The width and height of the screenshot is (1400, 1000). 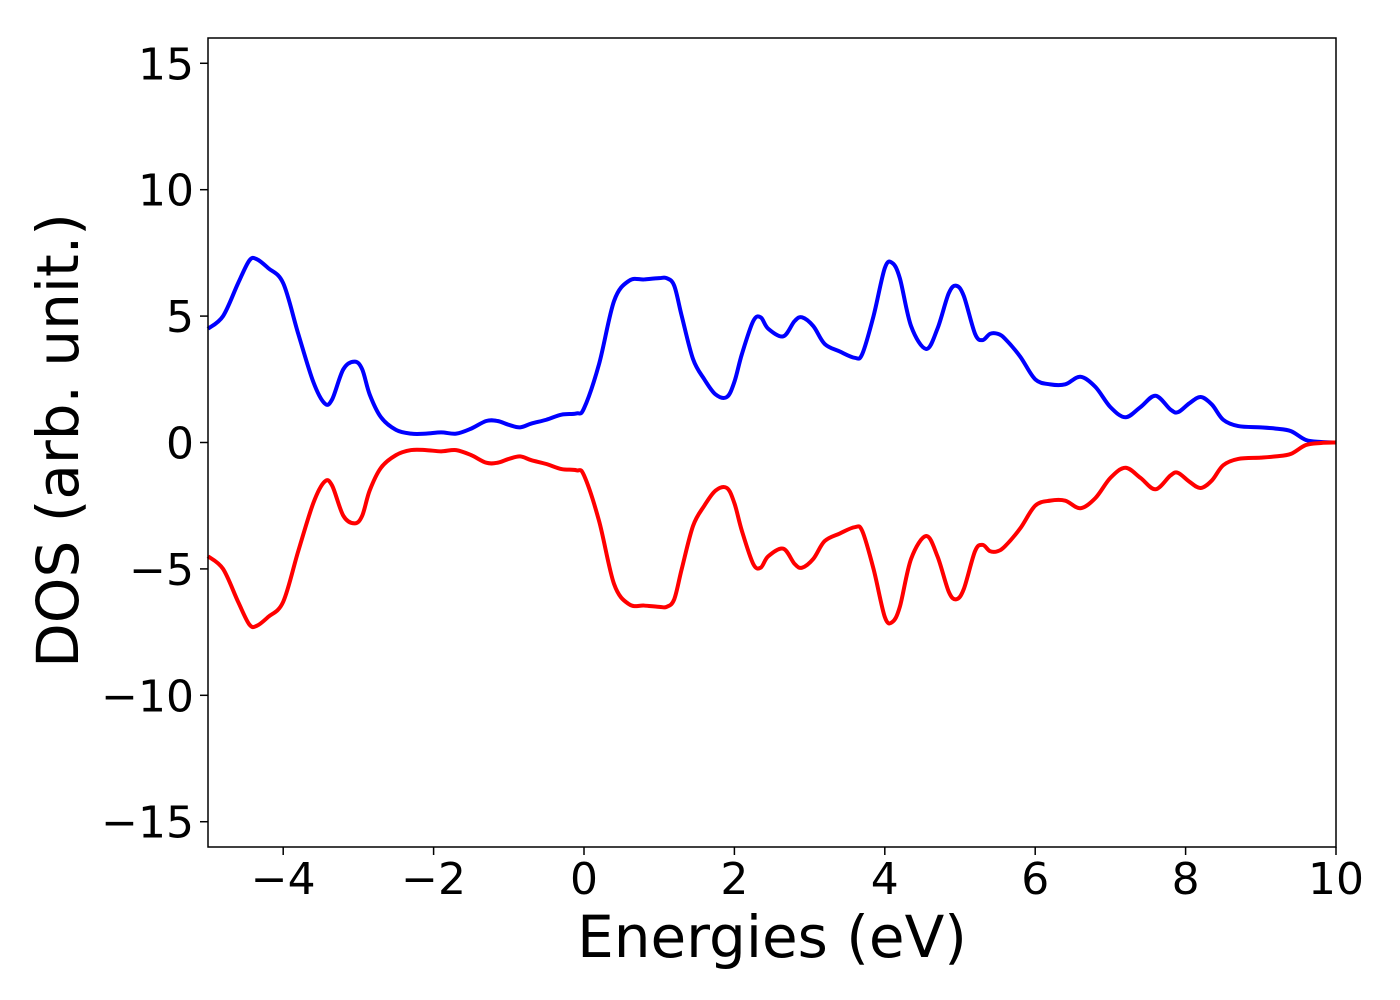 What do you see at coordinates (433, 879) in the screenshot?
I see `x-tick-label: −2` at bounding box center [433, 879].